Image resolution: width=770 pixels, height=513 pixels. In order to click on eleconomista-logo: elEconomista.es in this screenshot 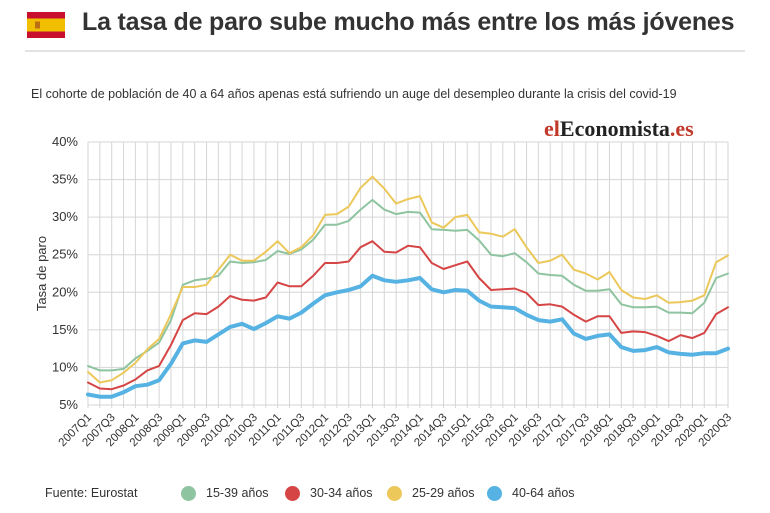, I will do `click(619, 129)`.